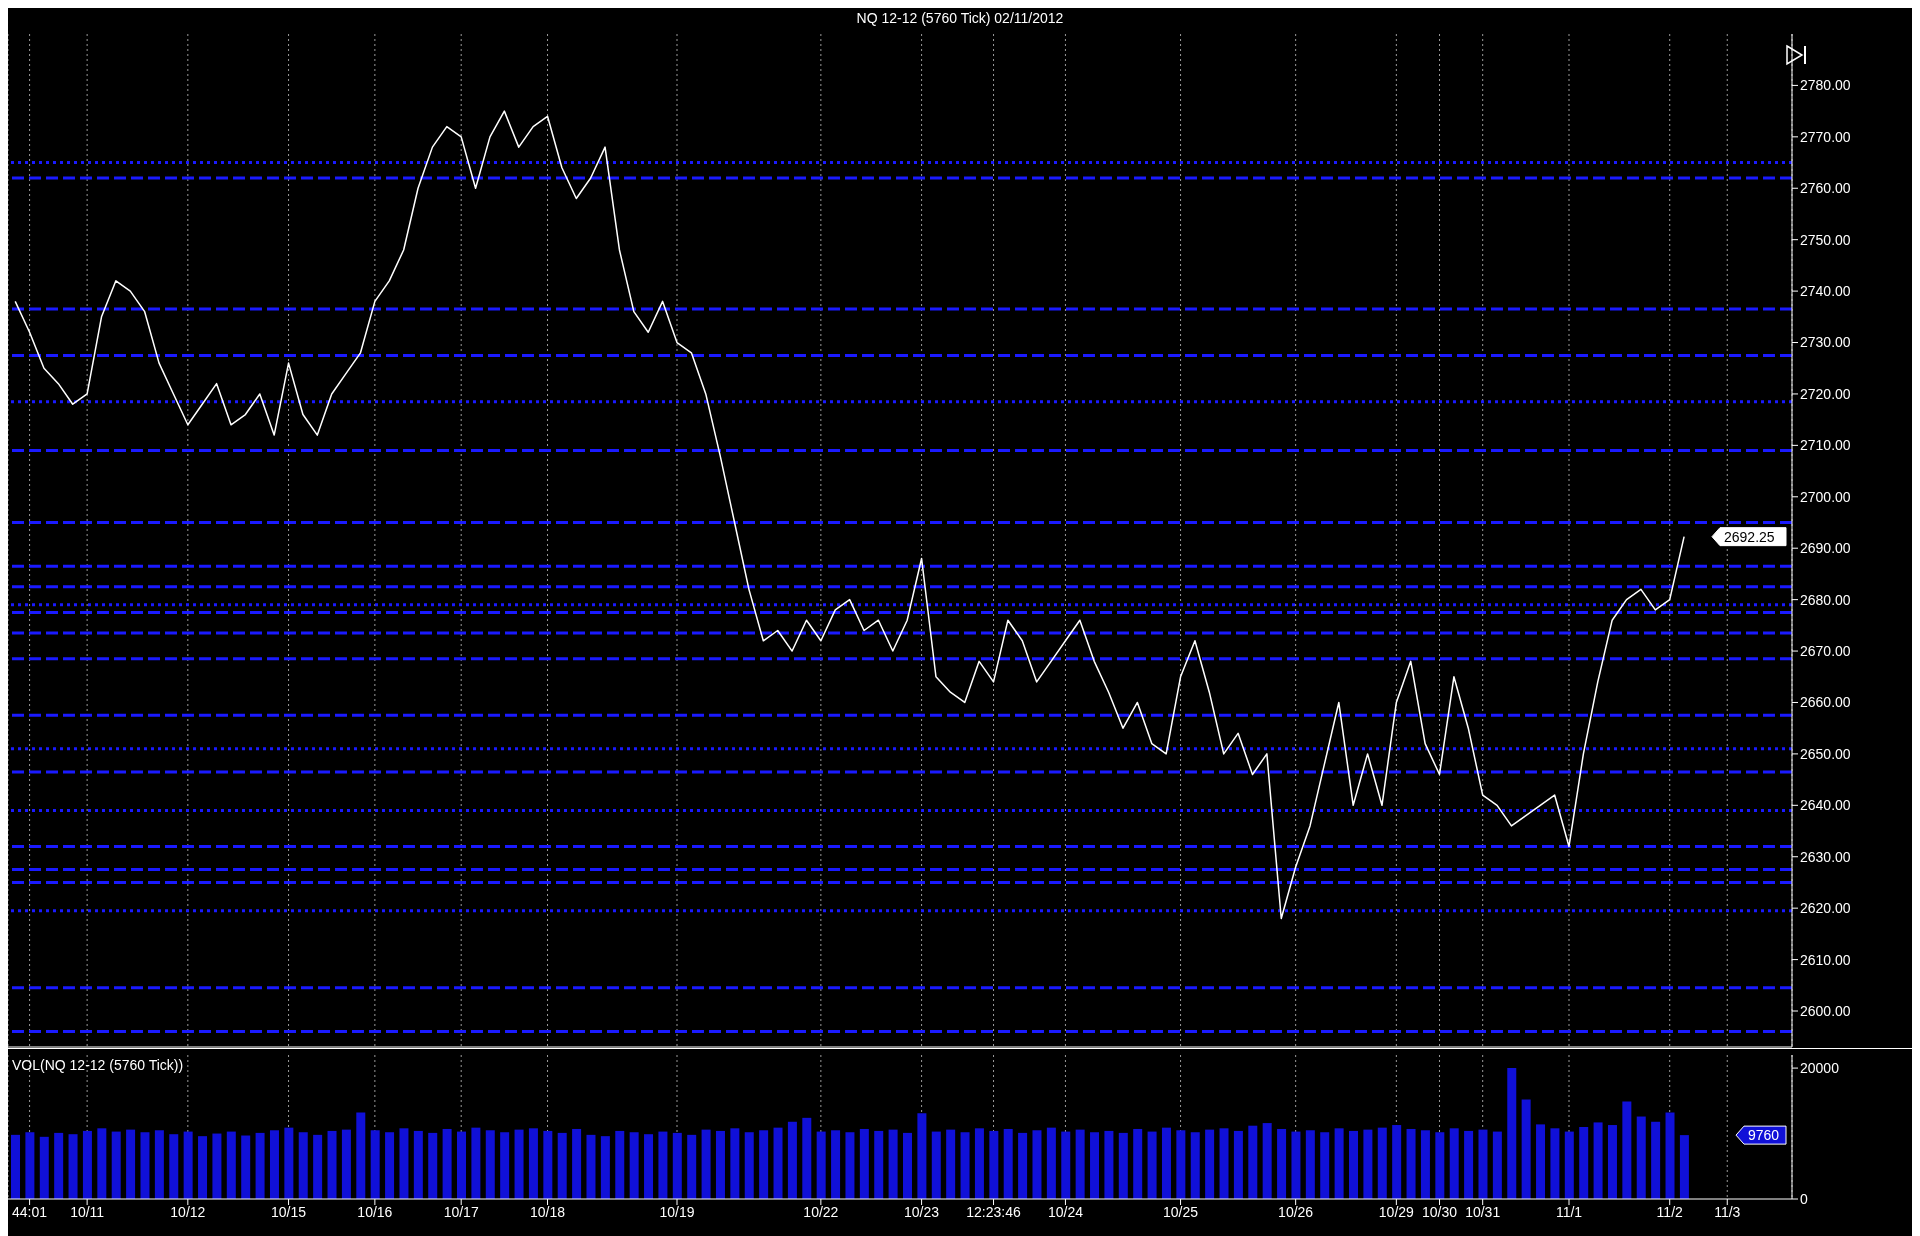  Describe the element at coordinates (289, 1211) in the screenshot. I see `x-tick-label: 10/15` at that location.